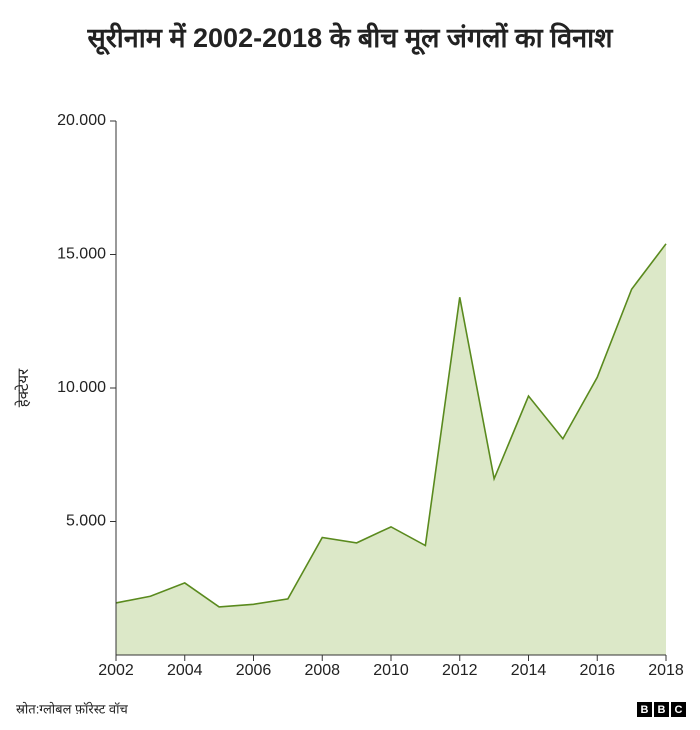  What do you see at coordinates (666, 670) in the screenshot?
I see `x-tick-label: 2018` at bounding box center [666, 670].